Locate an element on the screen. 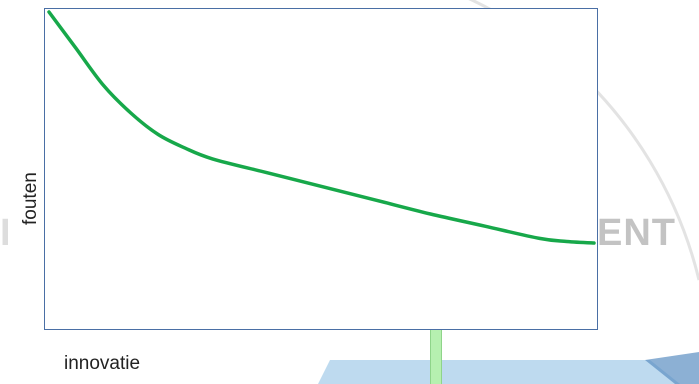  watermark-left: I is located at coordinates (5, 233).